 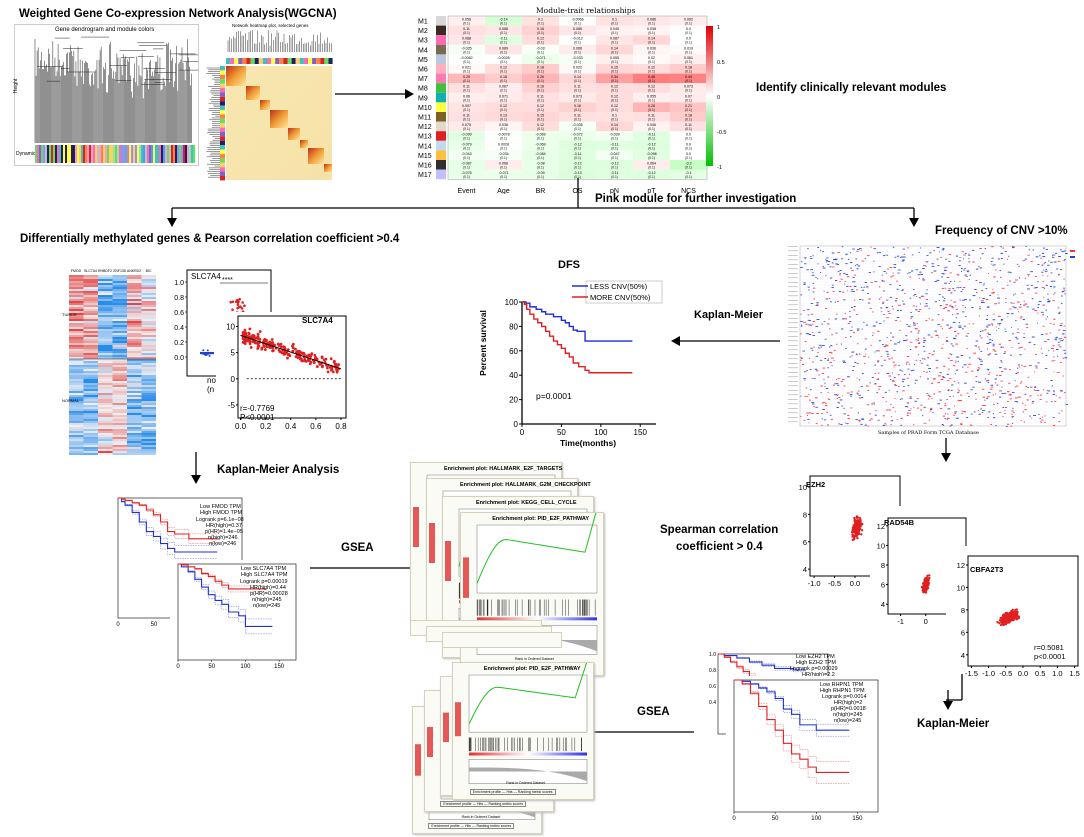 I want to click on cell-value: 0.067, so click(x=503, y=87).